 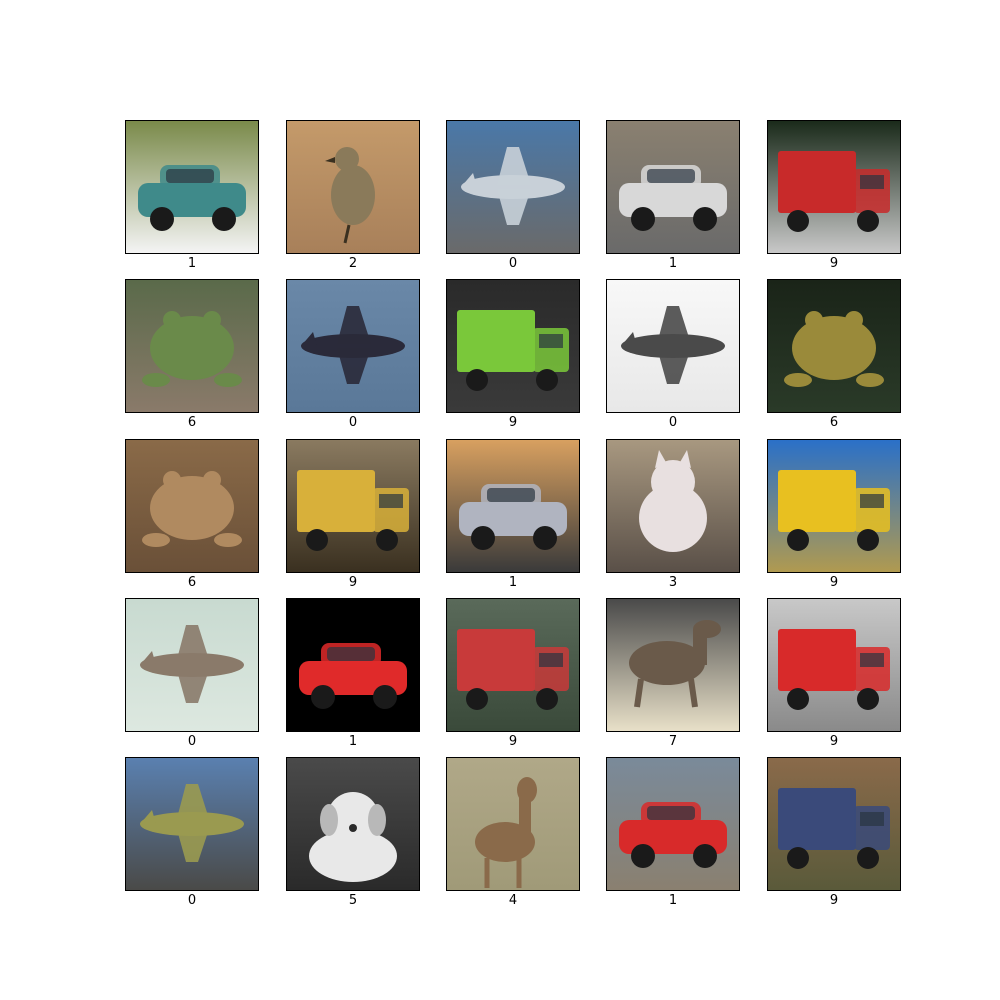 What do you see at coordinates (353, 263) in the screenshot?
I see `class-label: 2` at bounding box center [353, 263].